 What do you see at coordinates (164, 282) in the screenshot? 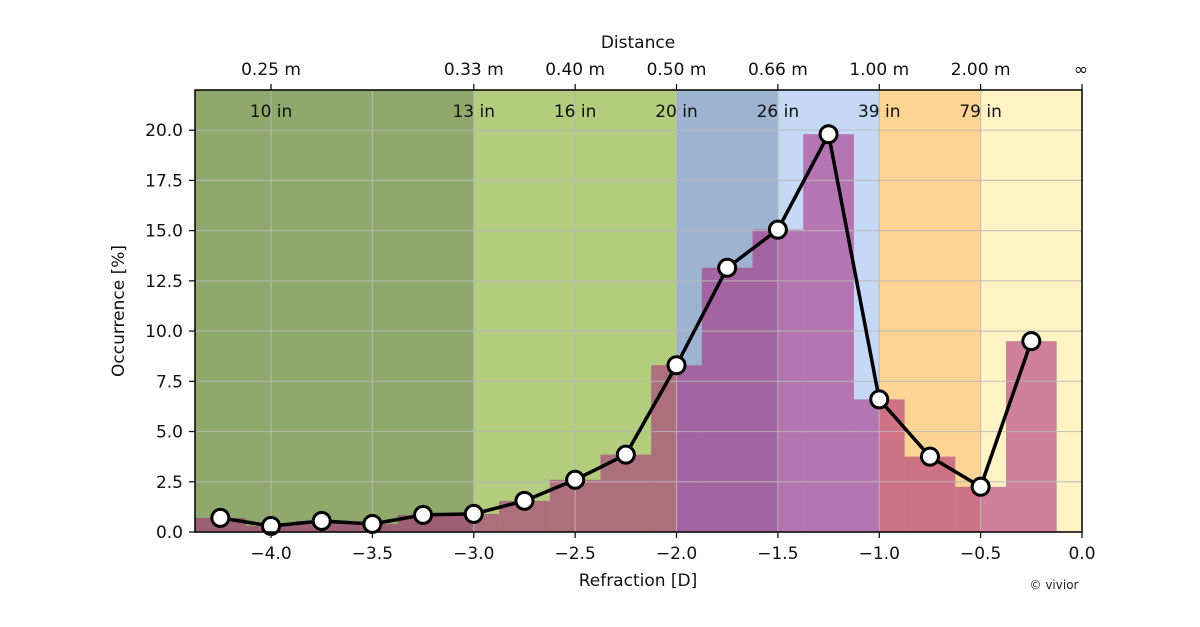
I see `y-tick-label: 12.5` at bounding box center [164, 282].